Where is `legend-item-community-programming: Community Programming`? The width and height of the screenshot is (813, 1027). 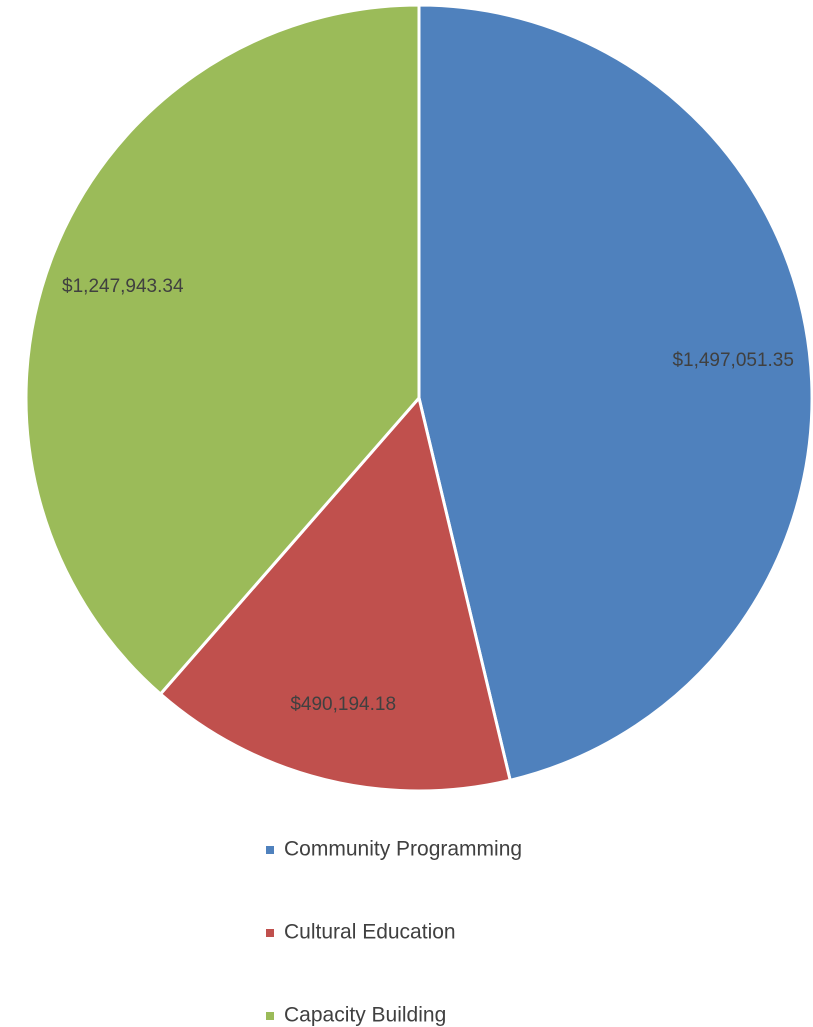
legend-item-community-programming: Community Programming is located at coordinates (394, 849).